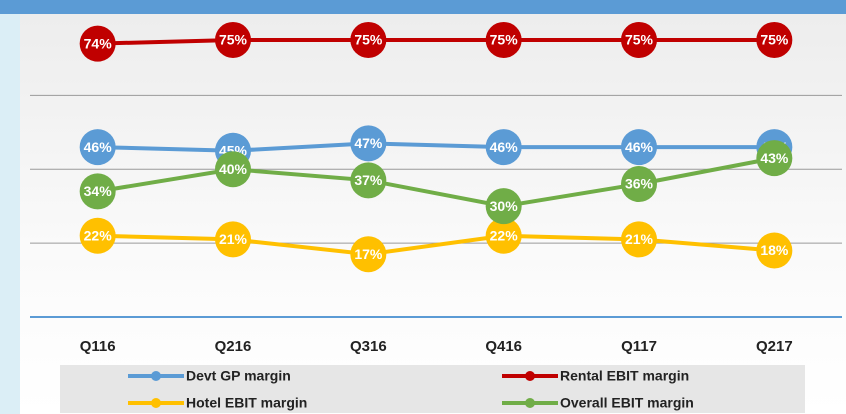  I want to click on data-label: 37%, so click(368, 180).